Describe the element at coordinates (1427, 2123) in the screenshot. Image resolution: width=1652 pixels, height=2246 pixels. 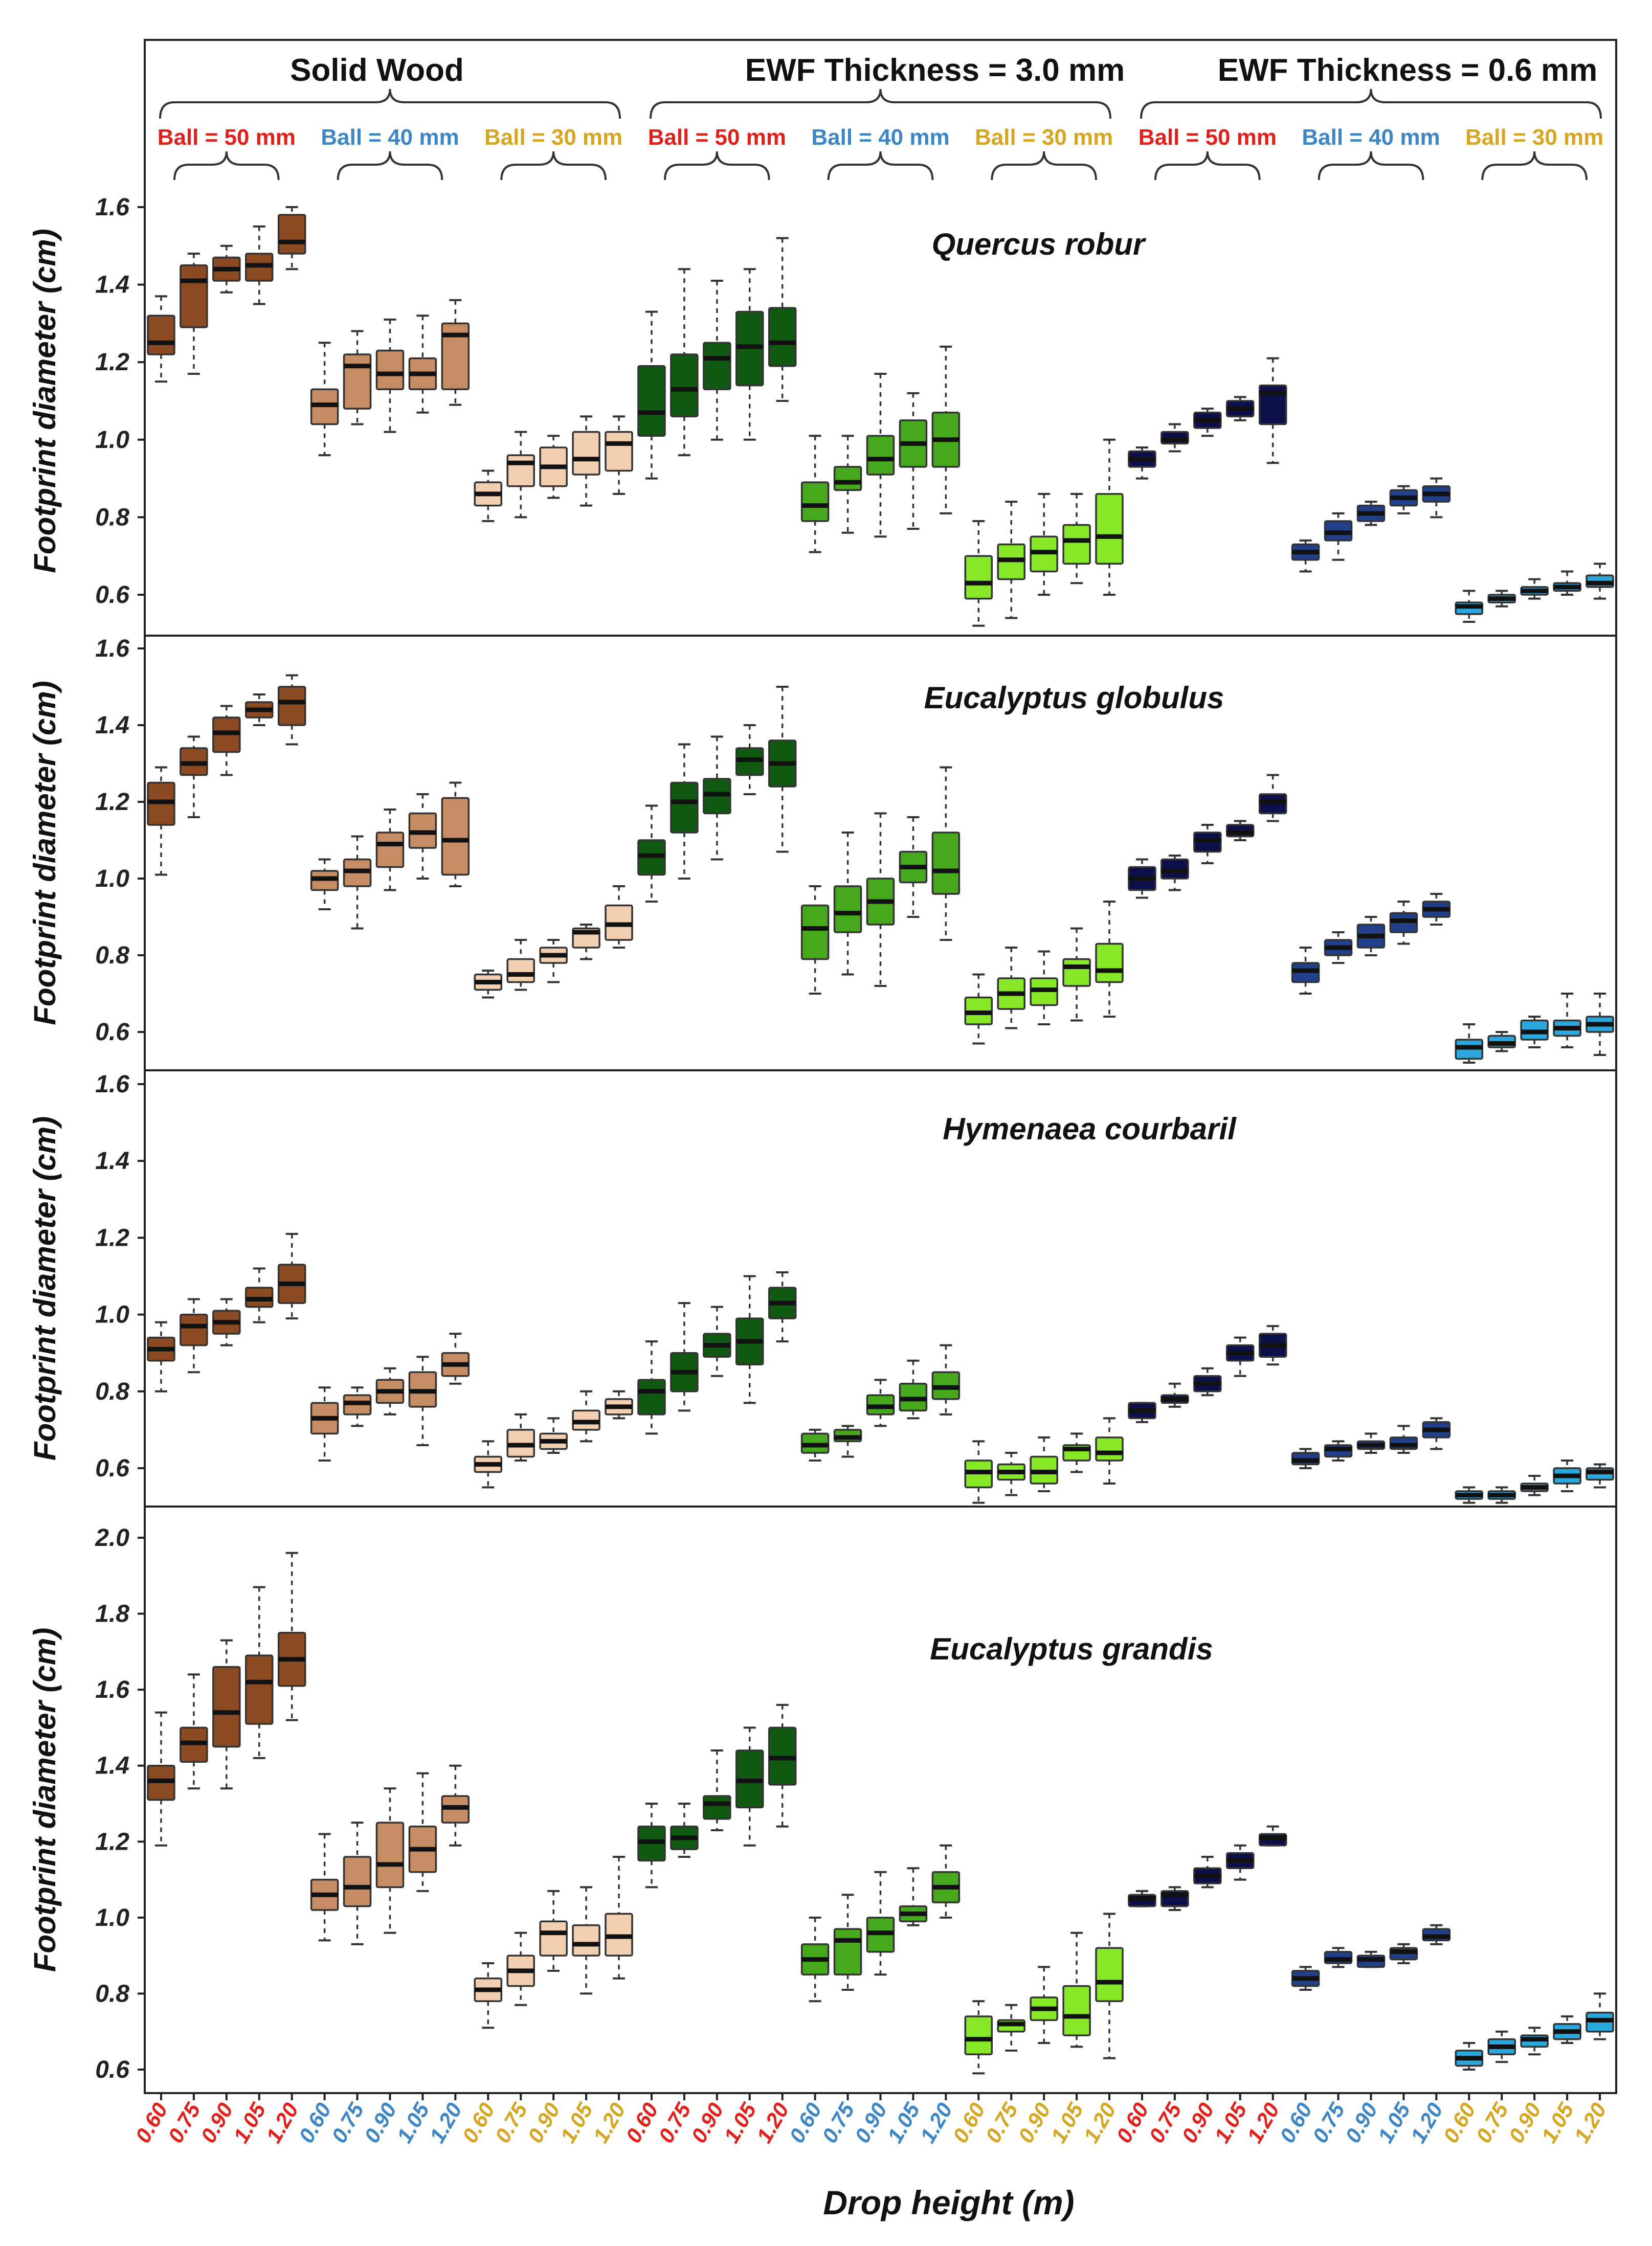
I see `x-tick-label-40: 1.20` at that location.